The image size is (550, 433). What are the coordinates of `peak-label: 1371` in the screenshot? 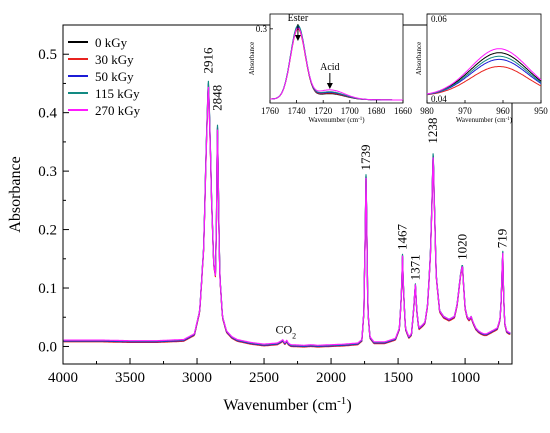 It's located at (414, 267).